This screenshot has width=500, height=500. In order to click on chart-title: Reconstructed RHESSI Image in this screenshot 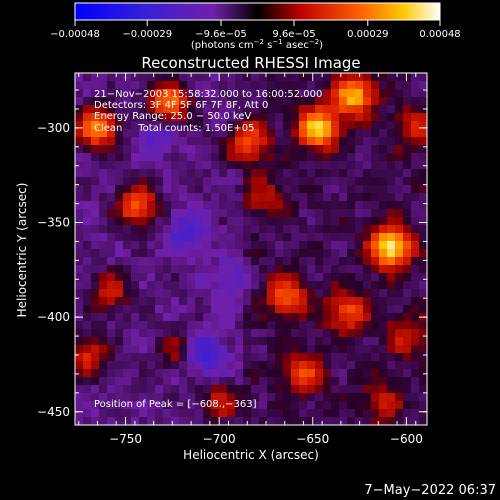, I will do `click(250, 63)`.